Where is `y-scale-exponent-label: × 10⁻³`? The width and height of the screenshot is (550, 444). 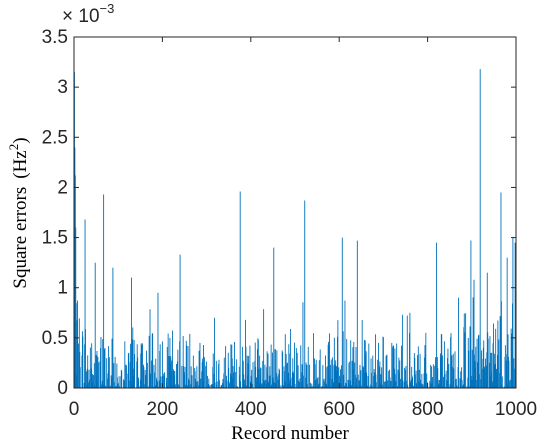
y-scale-exponent-label: × 10⁻³ is located at coordinates (88, 14).